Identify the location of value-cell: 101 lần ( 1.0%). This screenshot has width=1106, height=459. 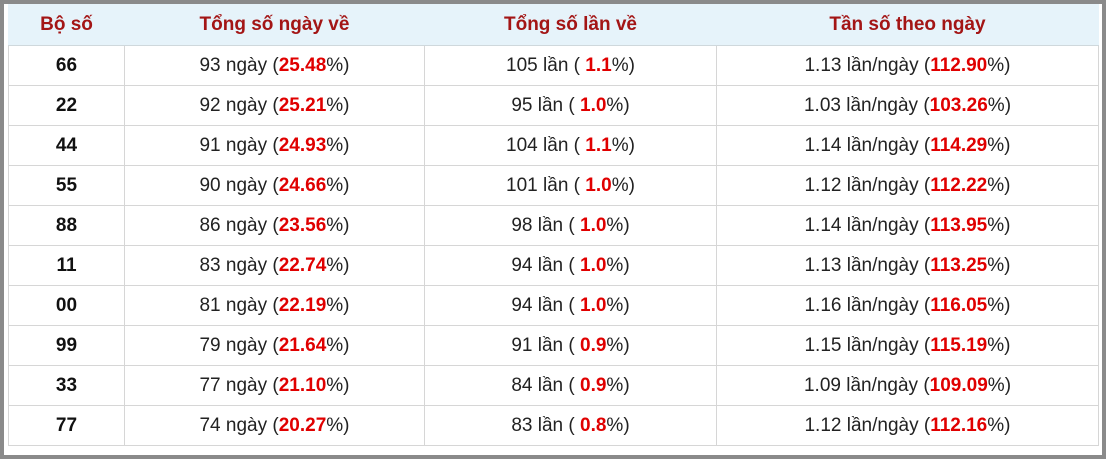
(570, 185).